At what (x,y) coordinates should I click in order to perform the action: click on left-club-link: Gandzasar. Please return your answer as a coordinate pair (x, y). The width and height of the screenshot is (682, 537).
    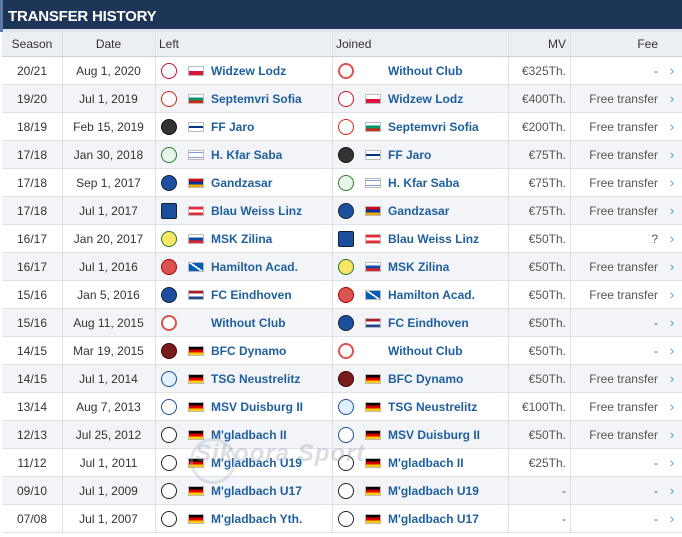
    Looking at the image, I should click on (242, 182).